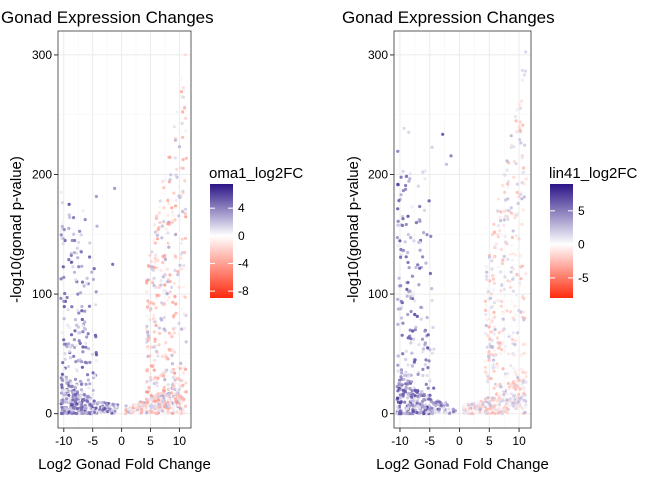  Describe the element at coordinates (221, 241) in the screenshot. I see `legend-colorbar` at that location.